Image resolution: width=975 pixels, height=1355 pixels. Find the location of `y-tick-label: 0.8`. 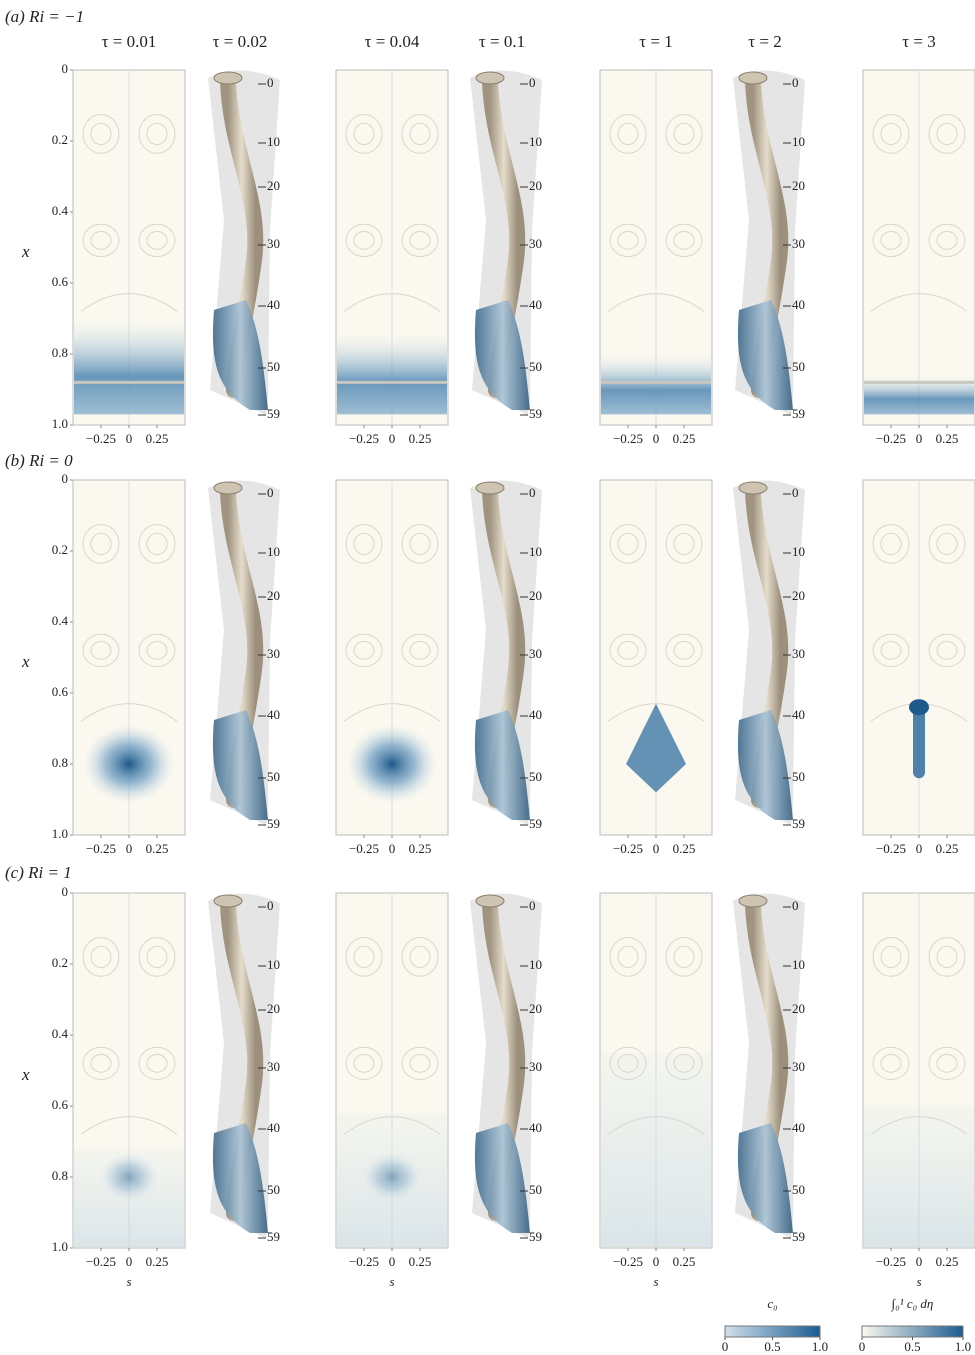

y-tick-label: 0.8 is located at coordinates (60, 352).